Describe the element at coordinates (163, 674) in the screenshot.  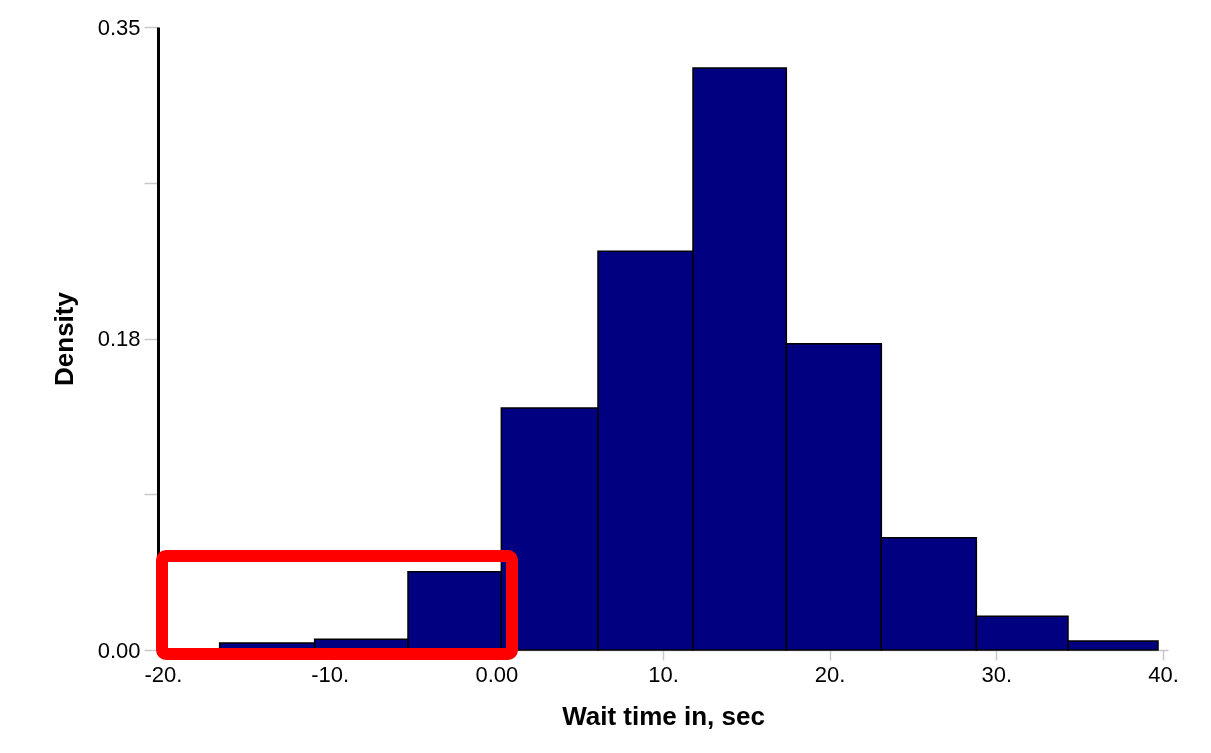
I see `x-tick-label: -20.` at that location.